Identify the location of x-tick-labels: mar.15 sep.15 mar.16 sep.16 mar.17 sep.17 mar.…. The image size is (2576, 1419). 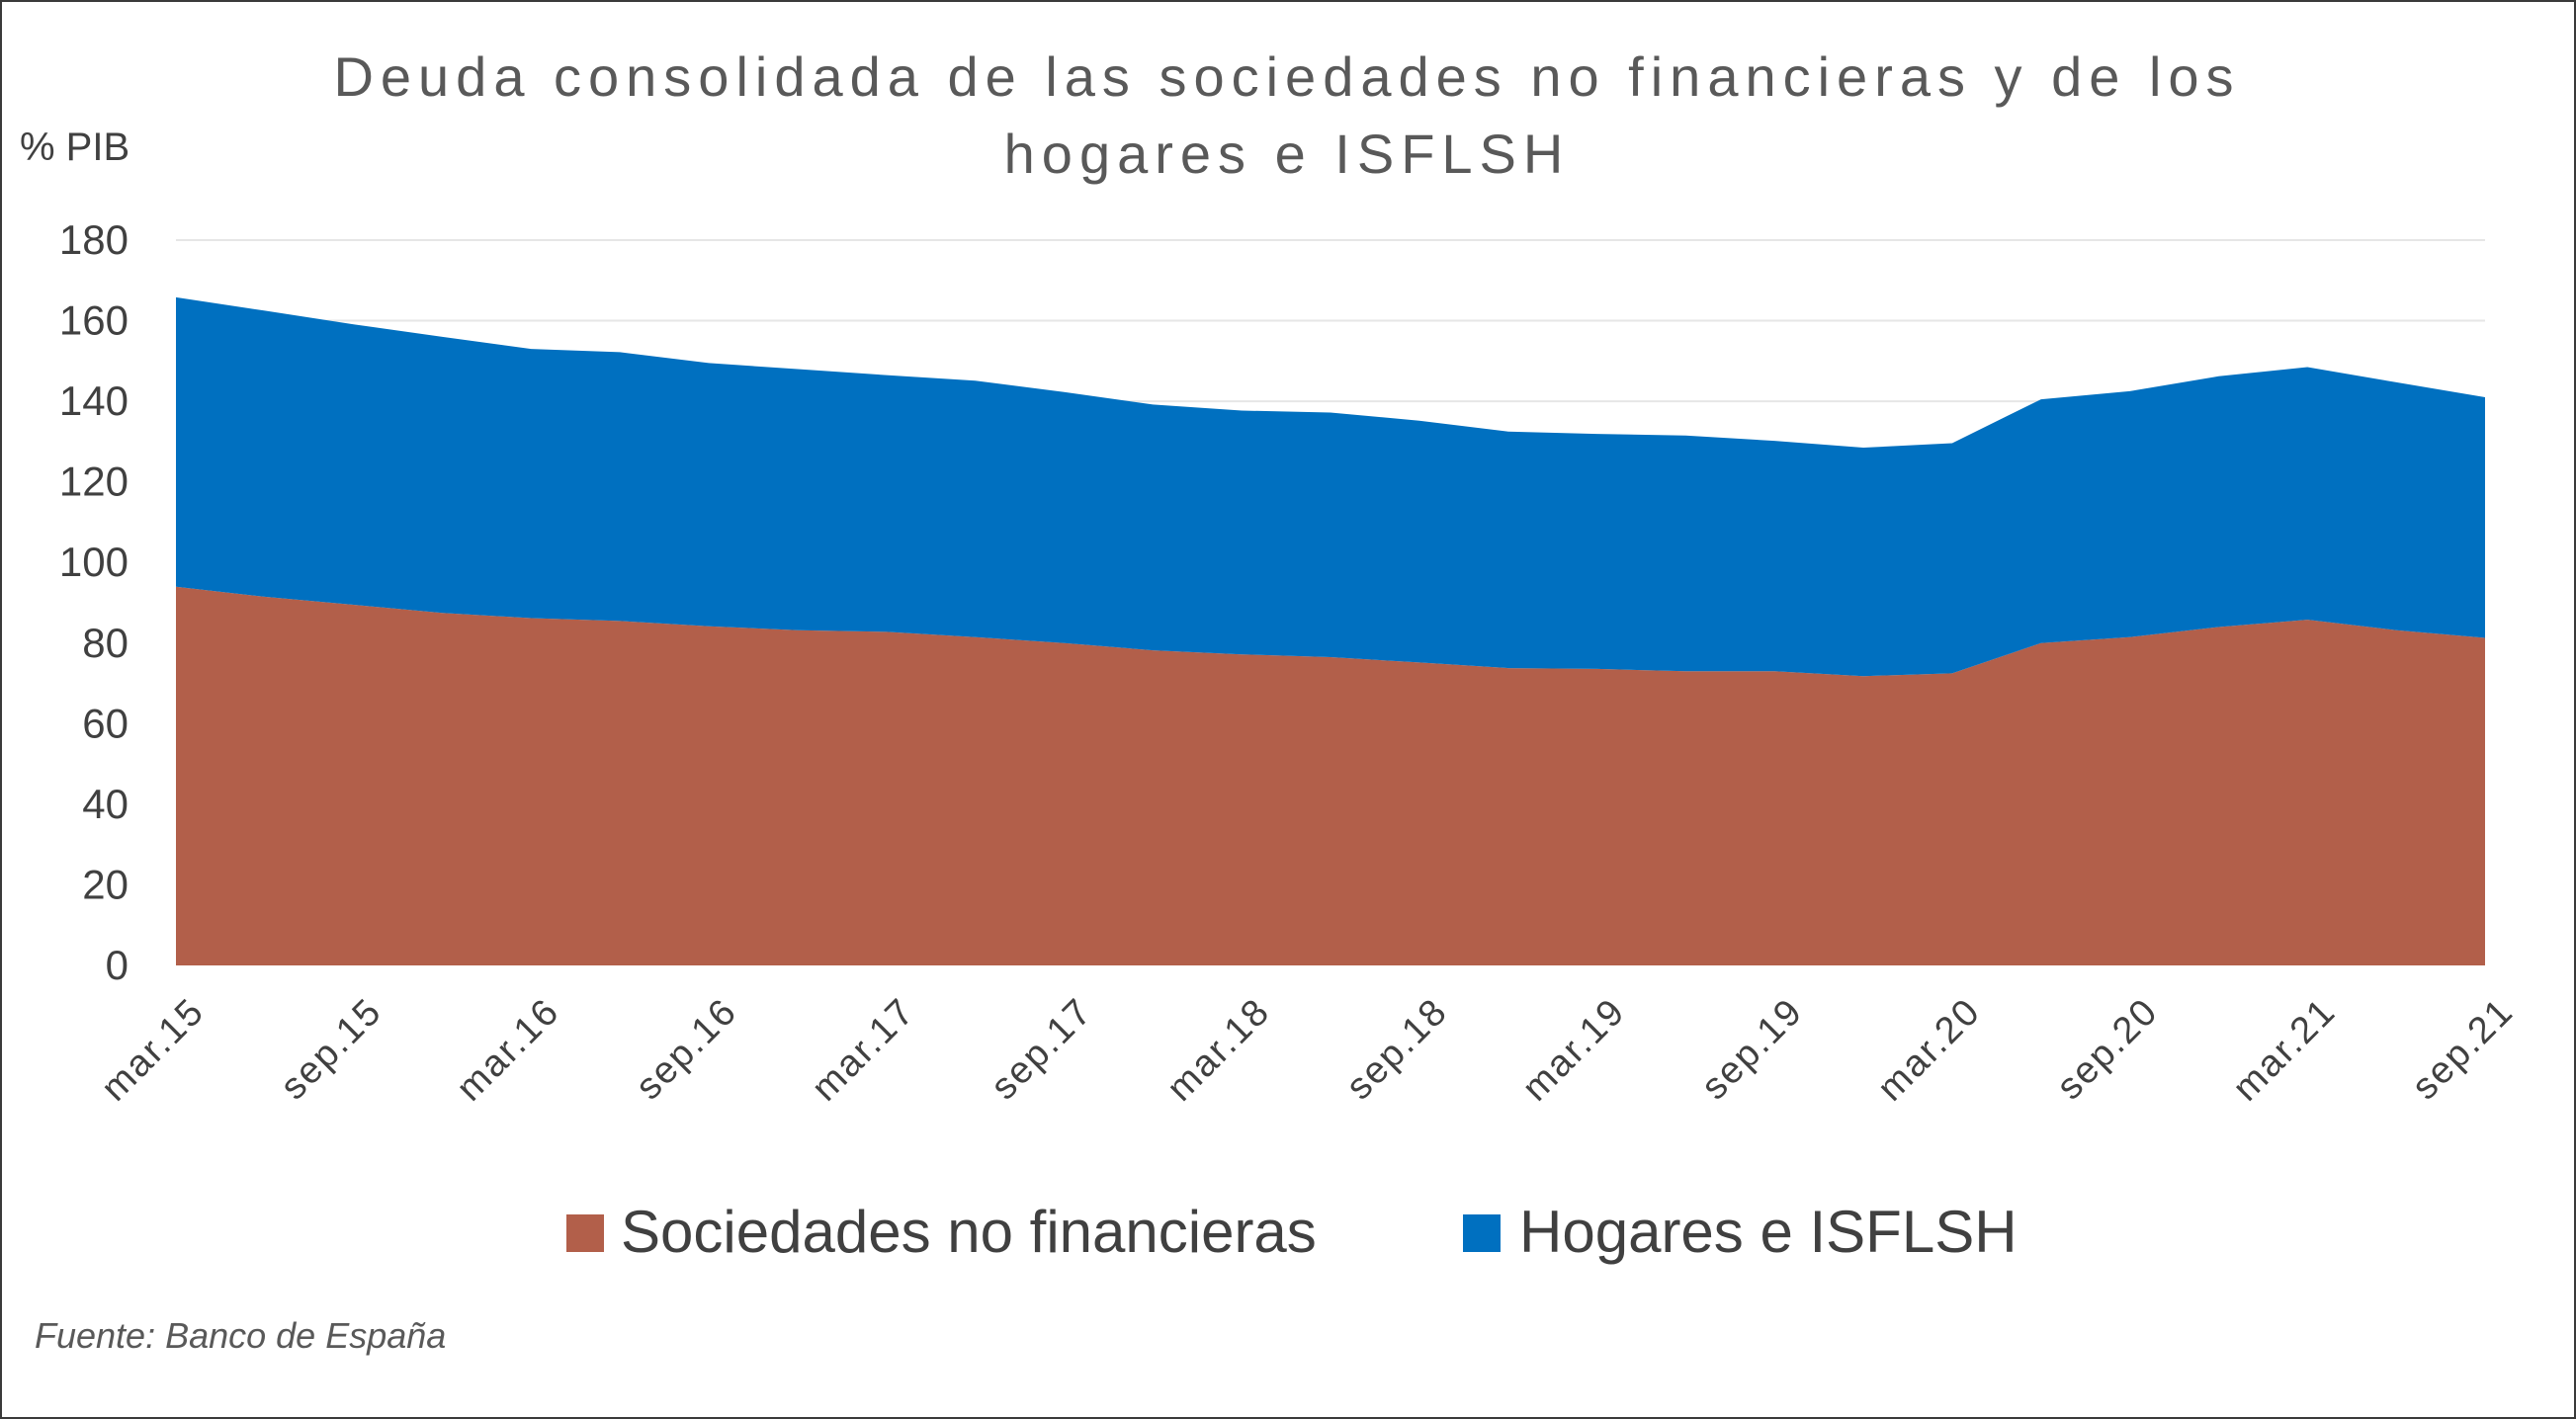
(1308, 1049).